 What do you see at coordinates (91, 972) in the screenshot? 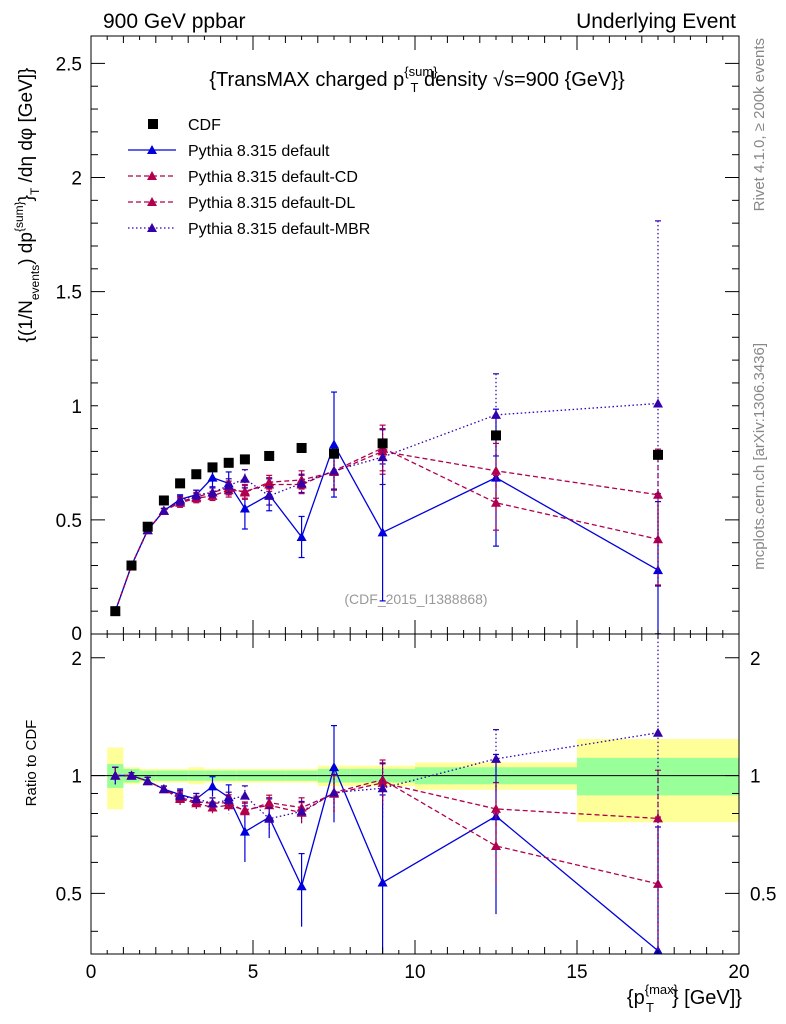
I see `x-tick-label-0: 0` at bounding box center [91, 972].